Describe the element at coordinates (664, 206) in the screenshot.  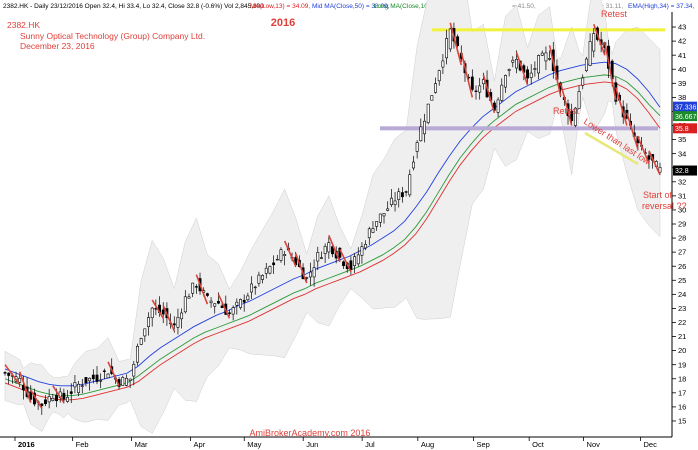
I see `annotation-reversal-2: reversal ??` at that location.